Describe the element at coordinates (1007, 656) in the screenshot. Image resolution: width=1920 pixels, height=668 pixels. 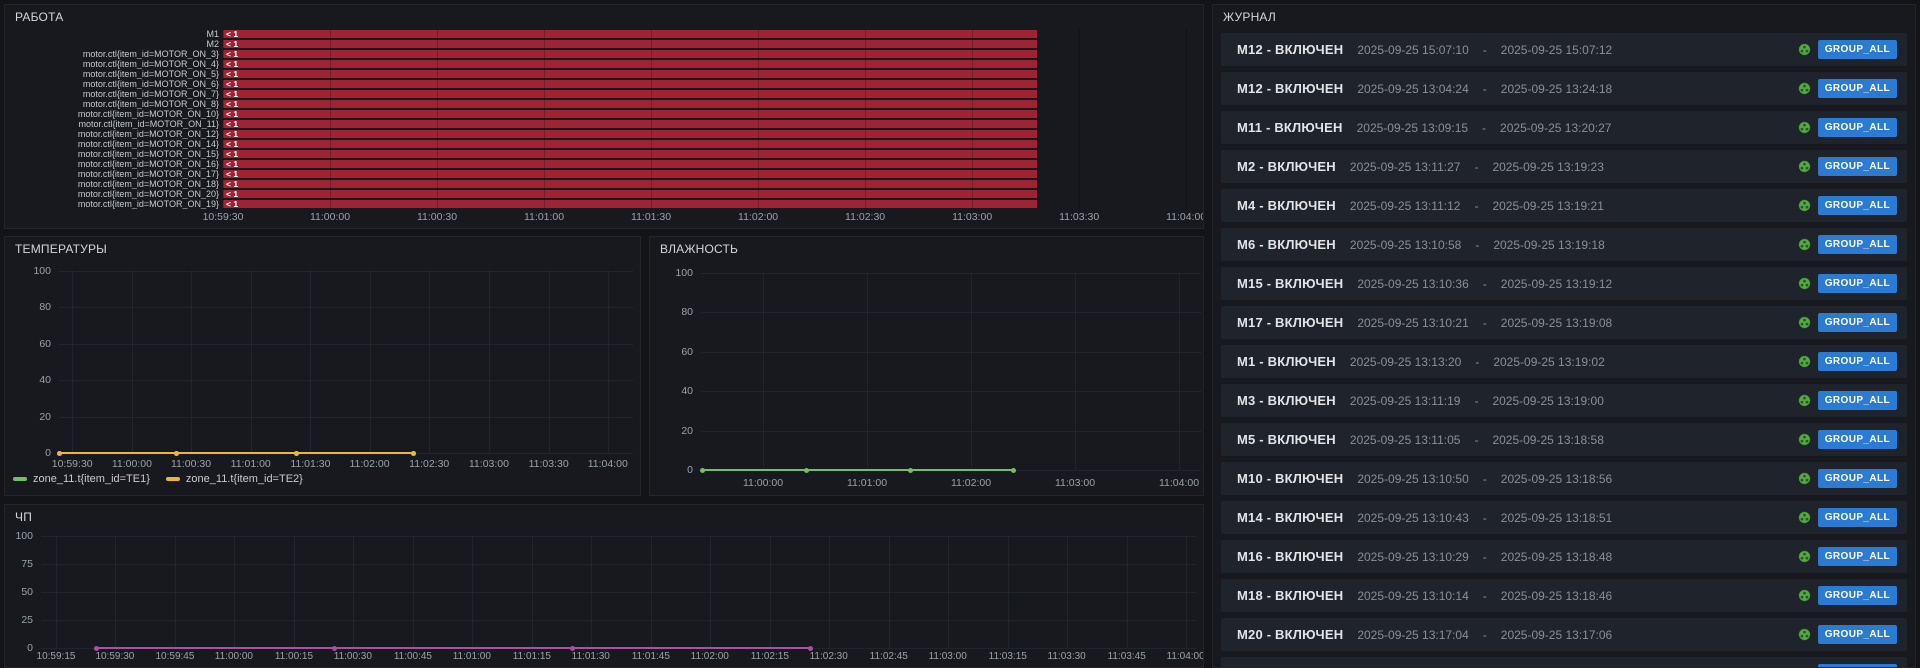
I see `x-tick-label: 11:03:15` at that location.